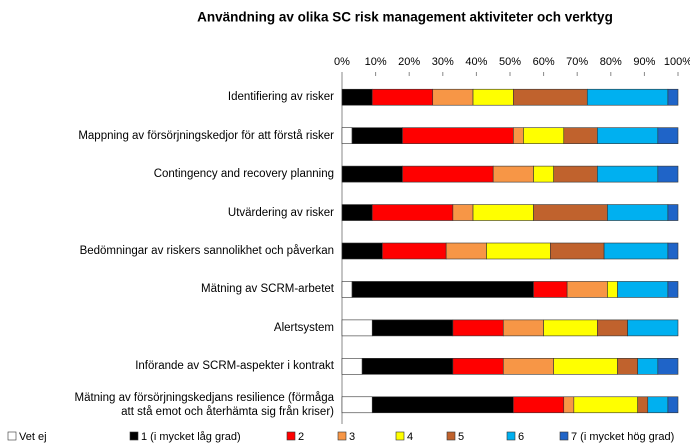 This screenshot has width=690, height=446. What do you see at coordinates (280, 97) in the screenshot?
I see `category-label: Identifiering av risker` at bounding box center [280, 97].